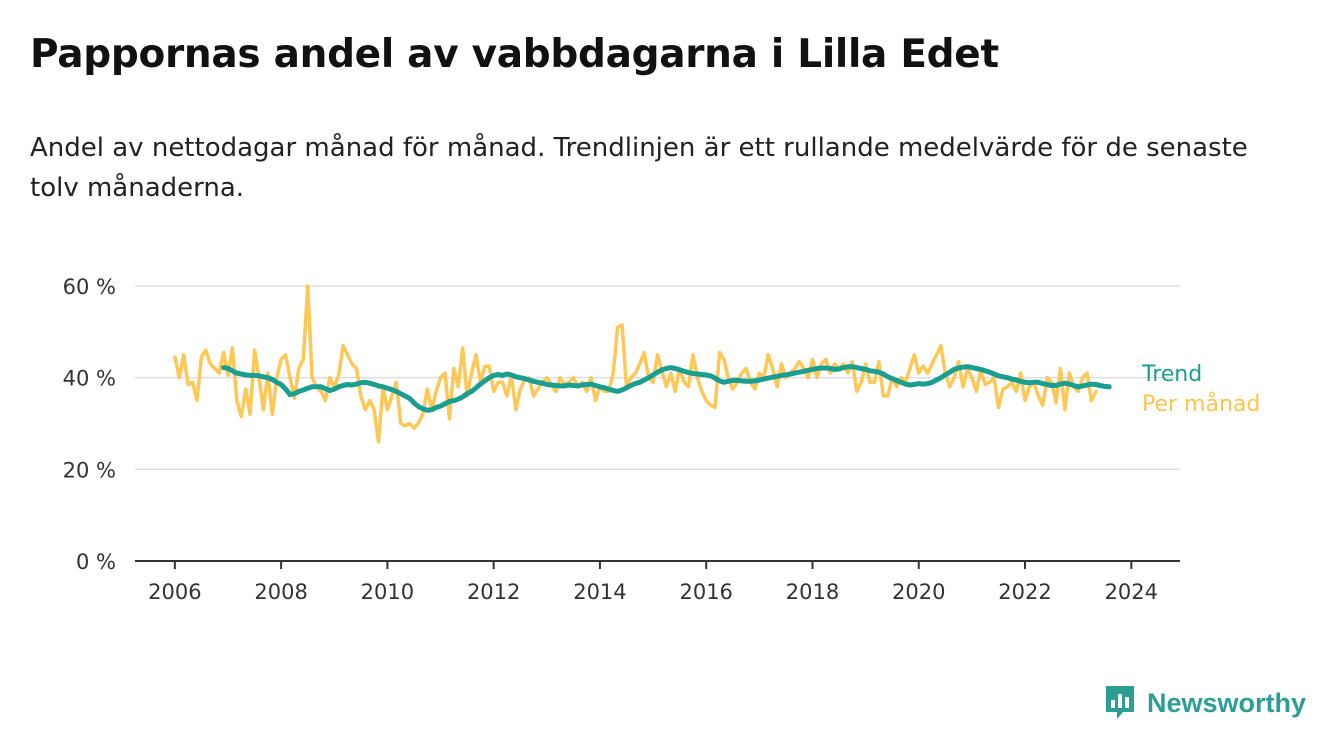 This screenshot has width=1340, height=753. Describe the element at coordinates (96, 562) in the screenshot. I see `y-tick-label: 0 %` at that location.